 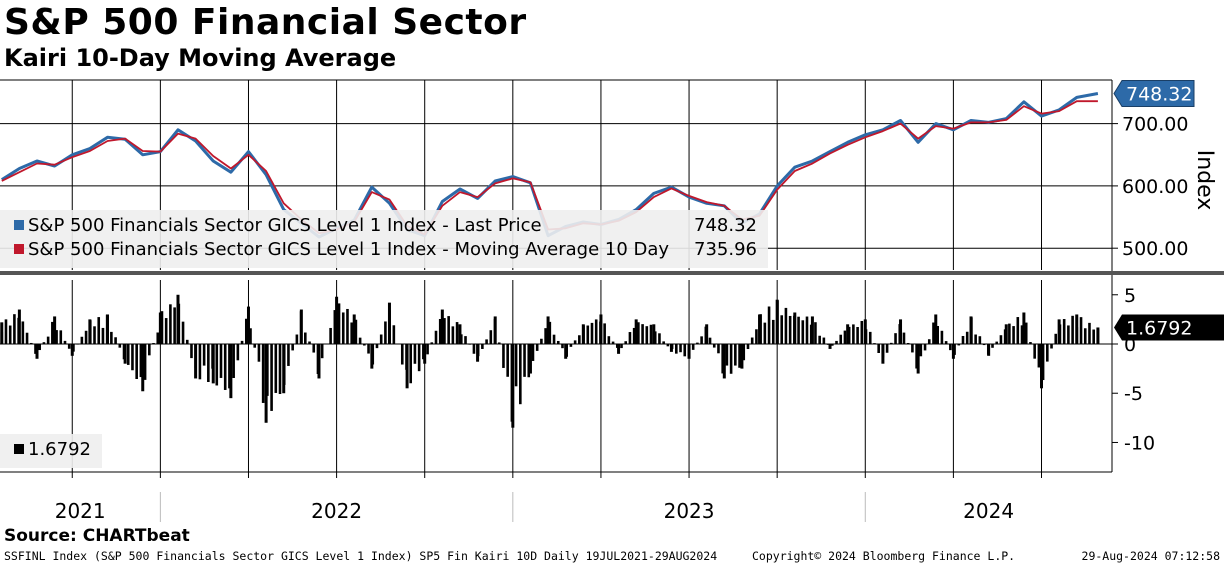 I want to click on y-tick-label: 500.00, so click(x=1155, y=249).